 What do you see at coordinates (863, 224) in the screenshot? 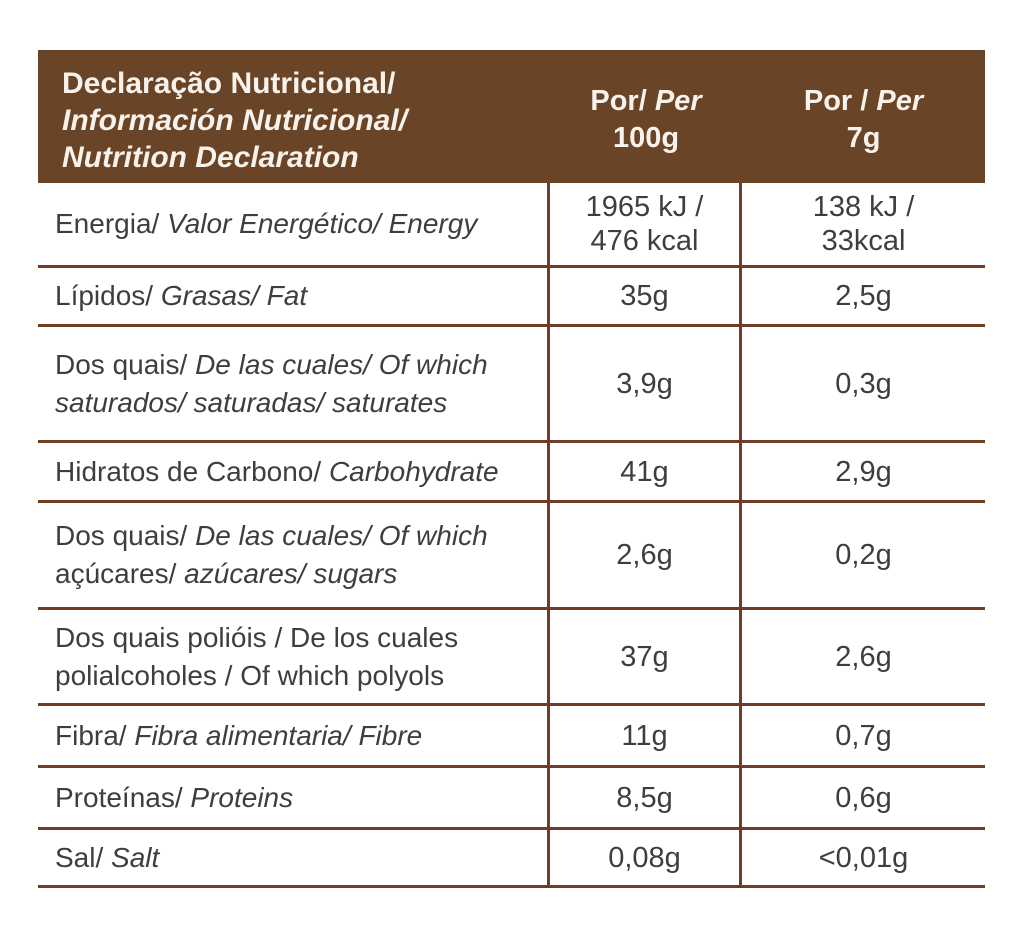
I see `per-7g-value-cell: 138 kJ /33kcal` at bounding box center [863, 224].